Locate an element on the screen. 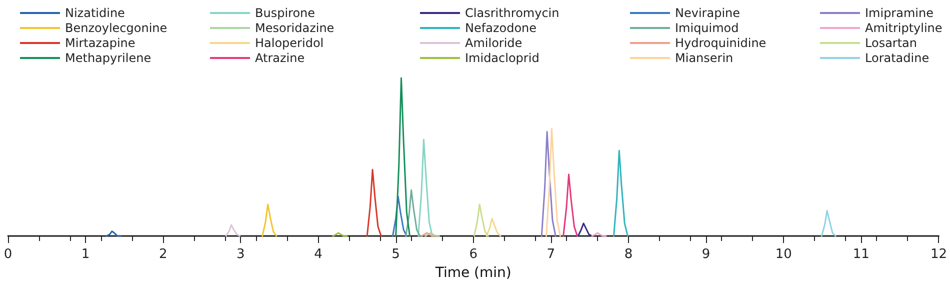 The height and width of the screenshot is (285, 950). legend-label: Amitriptyline is located at coordinates (903, 28).